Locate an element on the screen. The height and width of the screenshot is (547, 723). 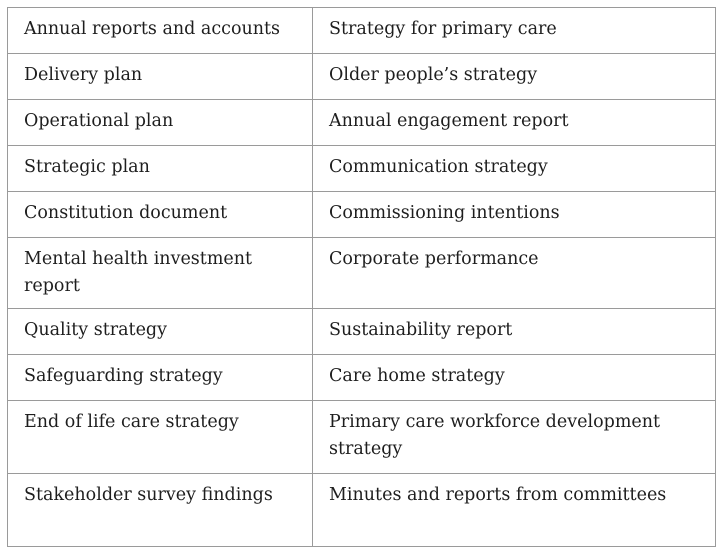
table-cell-right: Sustainability report is located at coordinates (514, 331).